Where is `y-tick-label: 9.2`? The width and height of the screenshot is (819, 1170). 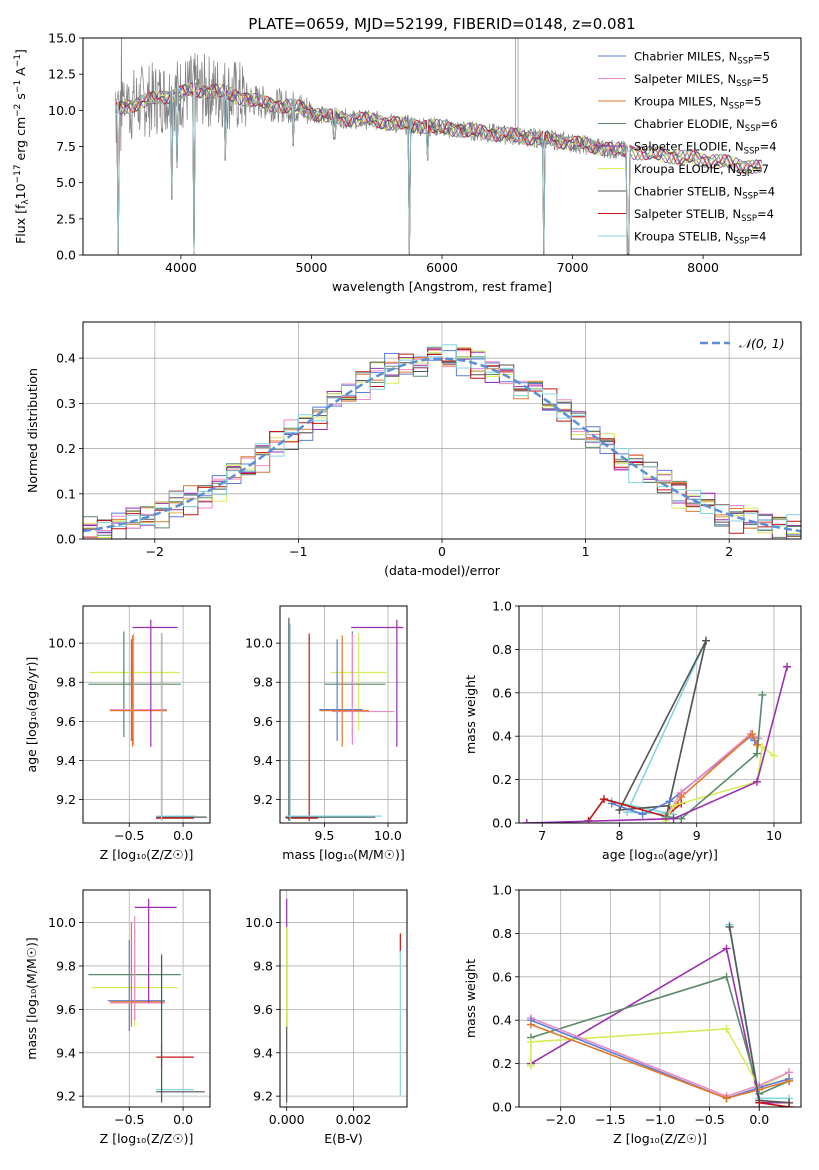
y-tick-label: 9.2 is located at coordinates (263, 799).